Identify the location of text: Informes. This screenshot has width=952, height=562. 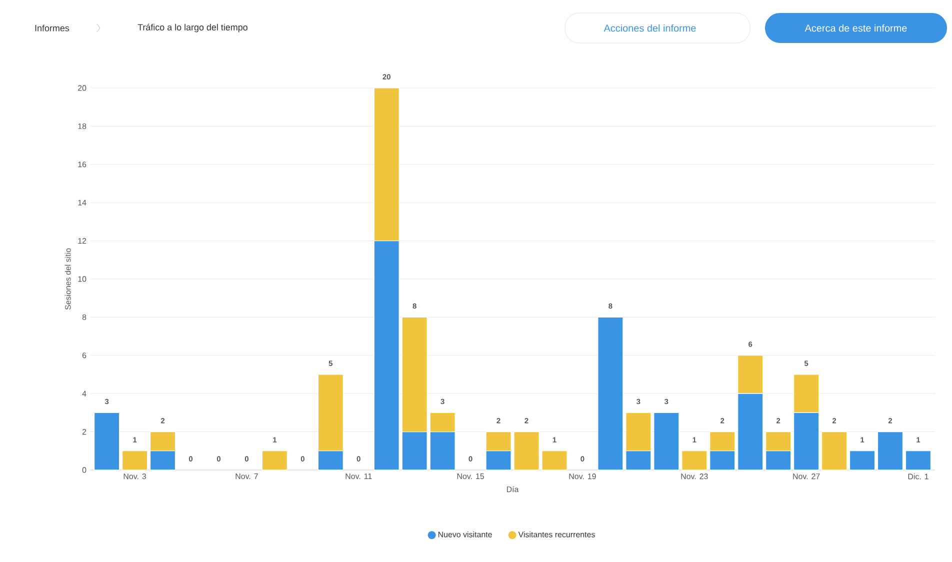
(52, 28).